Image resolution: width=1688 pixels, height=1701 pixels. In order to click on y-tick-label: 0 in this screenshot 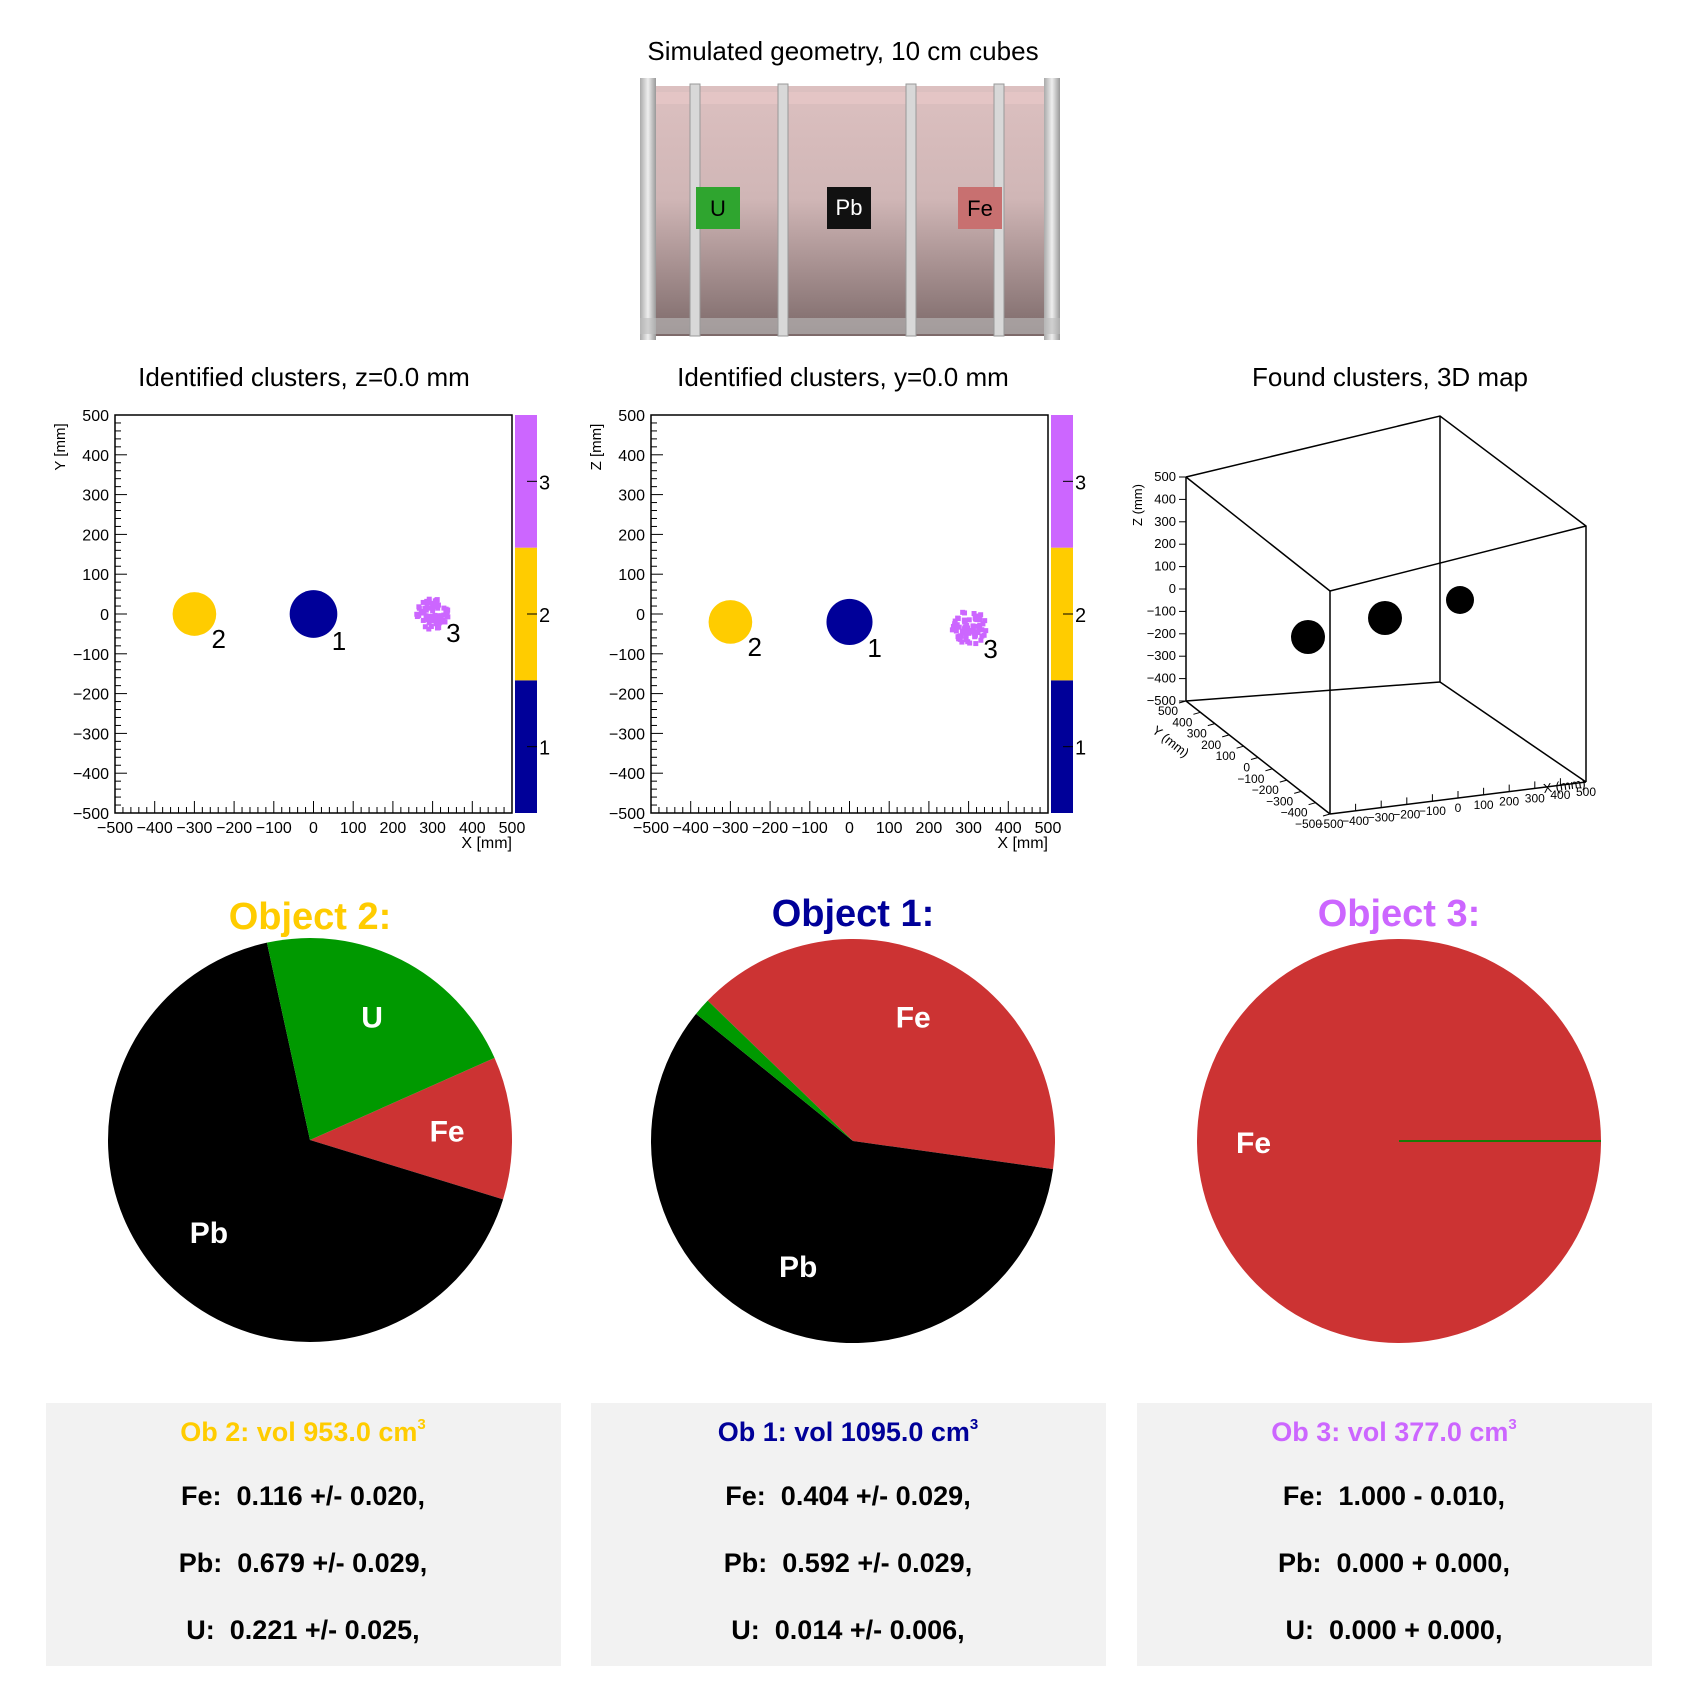, I will do `click(640, 615)`.